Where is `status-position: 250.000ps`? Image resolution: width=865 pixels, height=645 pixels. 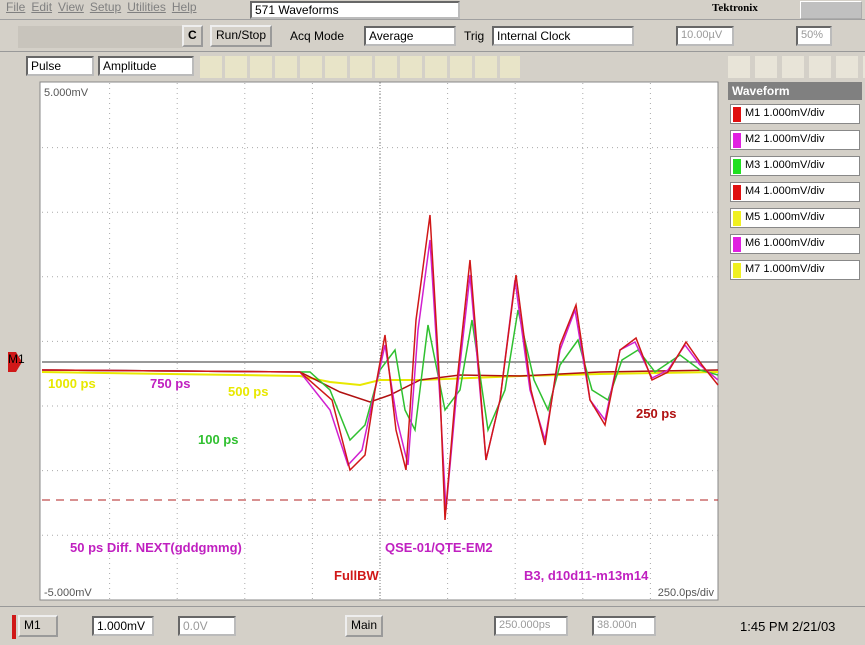
status-position: 250.000ps is located at coordinates (531, 626).